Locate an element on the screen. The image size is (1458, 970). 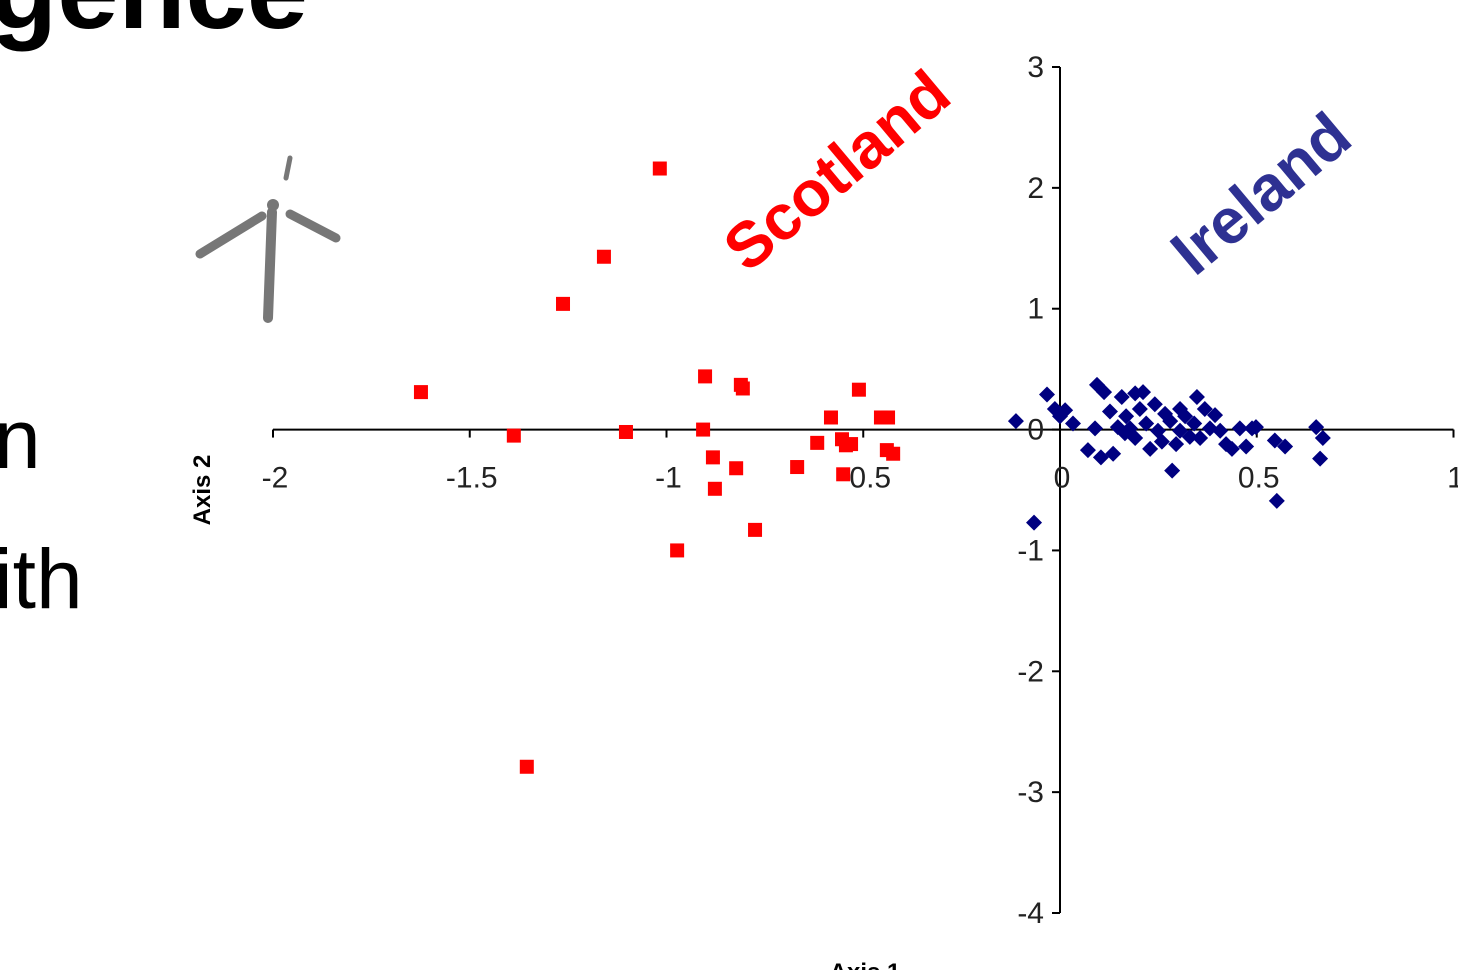
body-text: n is located at coordinates (20, 439).